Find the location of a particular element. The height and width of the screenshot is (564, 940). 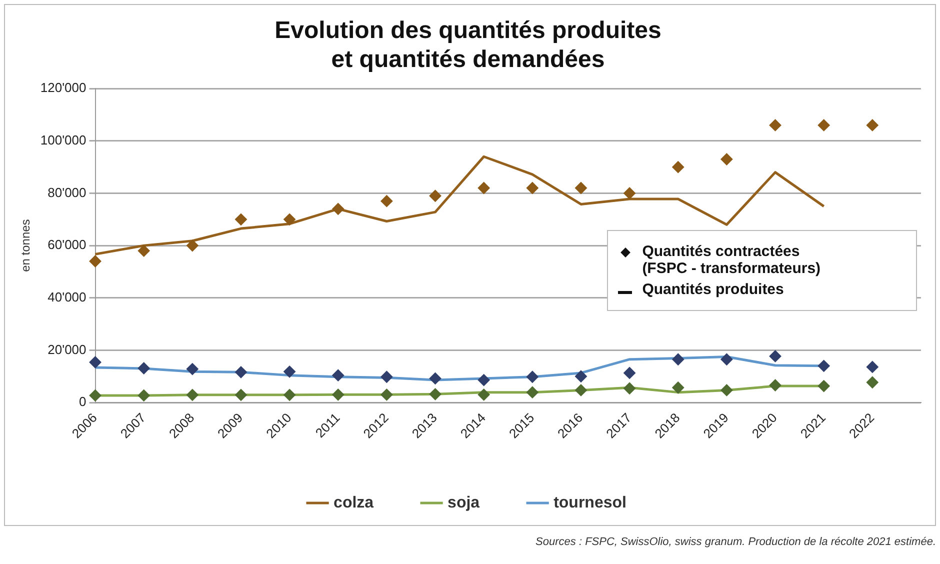

source-note: Sources : FSPC, SwissOlio, swiss granum. Production de la récolte 2021 estimée. is located at coordinates (736, 542).